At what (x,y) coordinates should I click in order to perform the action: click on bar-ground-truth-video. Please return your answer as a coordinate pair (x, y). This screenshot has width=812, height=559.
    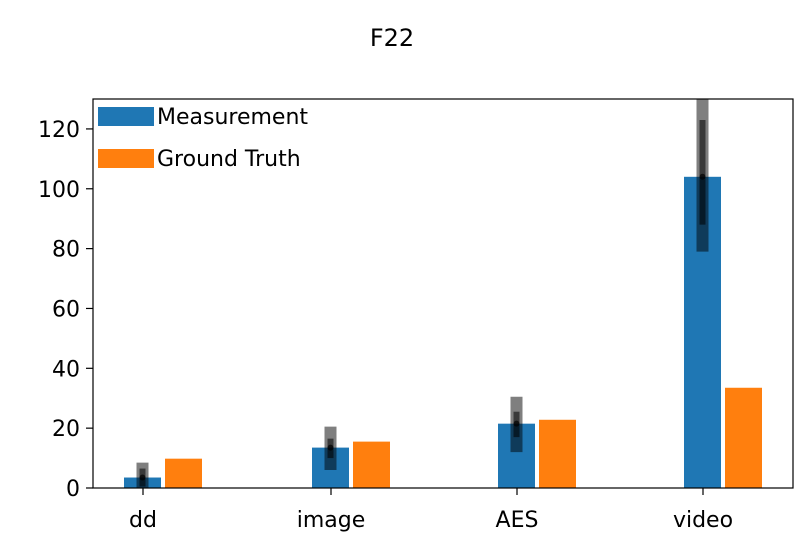
    Looking at the image, I should click on (743, 437).